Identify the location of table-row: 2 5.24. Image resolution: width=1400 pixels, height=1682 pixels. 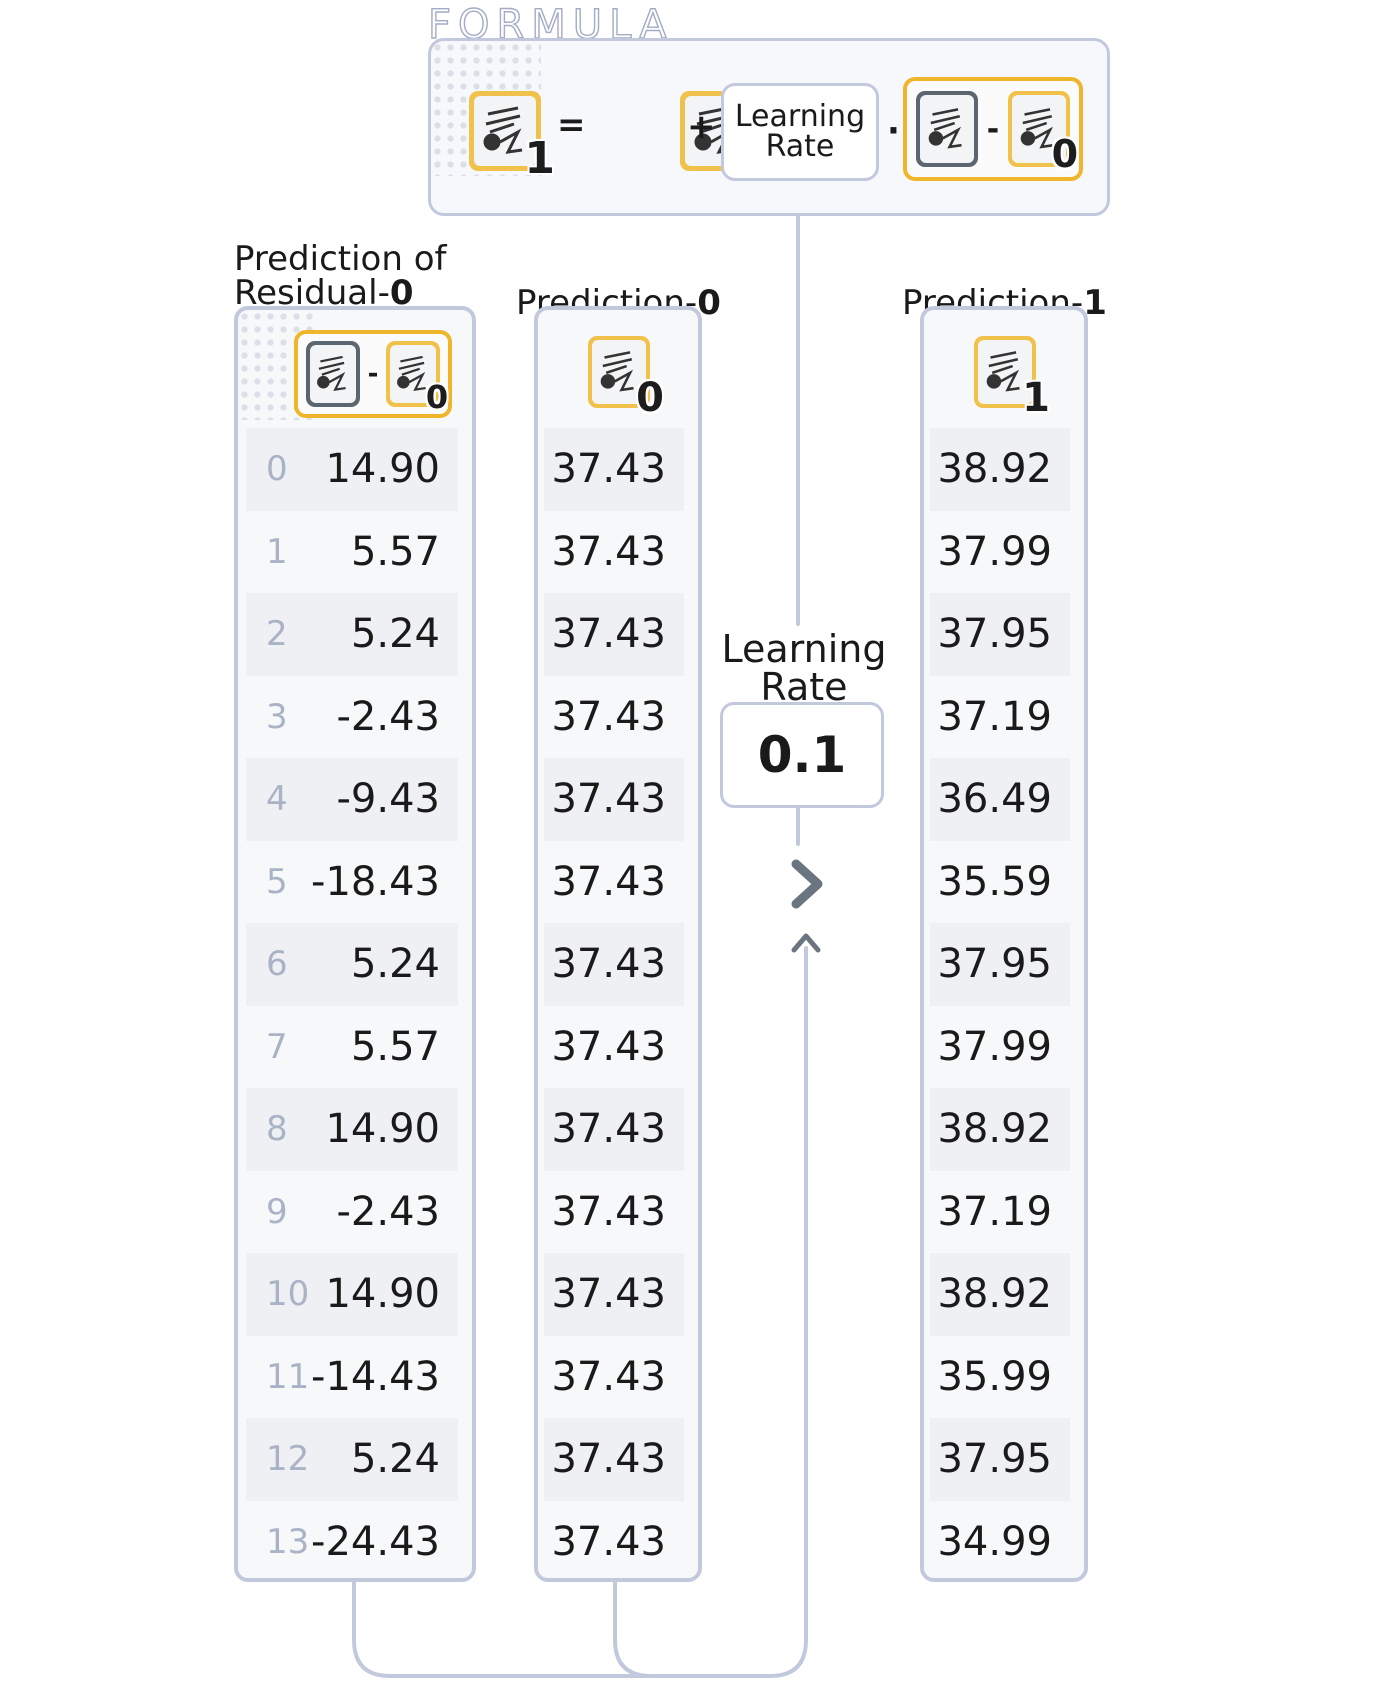
(352, 634).